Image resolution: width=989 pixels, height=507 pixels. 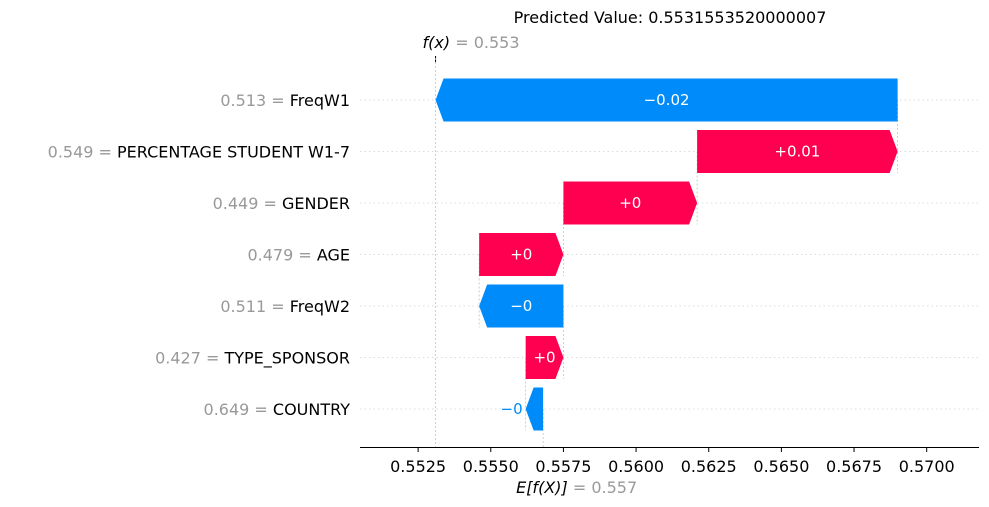 What do you see at coordinates (580, 487) in the screenshot?
I see `base-equals: =` at bounding box center [580, 487].